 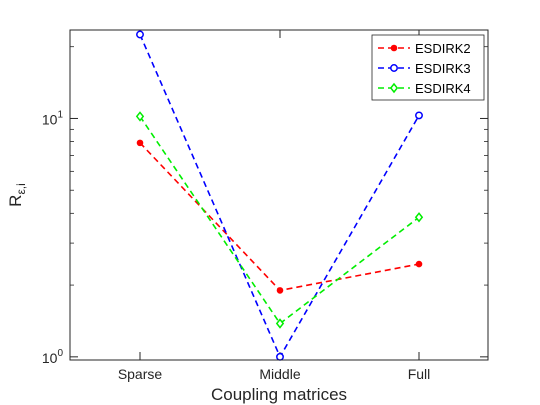 I want to click on y-tick-label: 10¹, so click(x=53, y=118).